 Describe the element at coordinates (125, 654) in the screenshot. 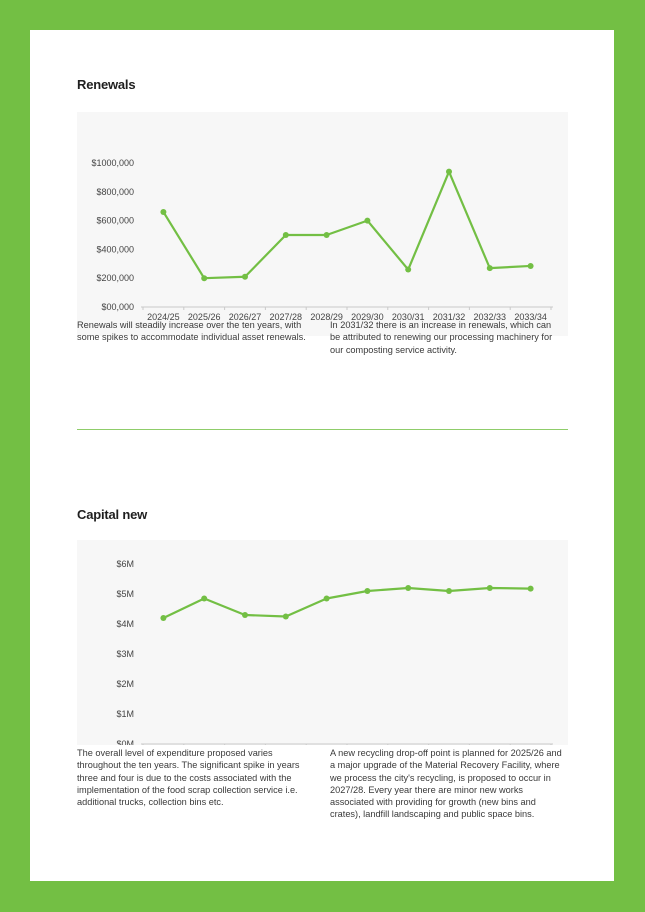

I see `capital-new-ytick-label: $3M` at that location.